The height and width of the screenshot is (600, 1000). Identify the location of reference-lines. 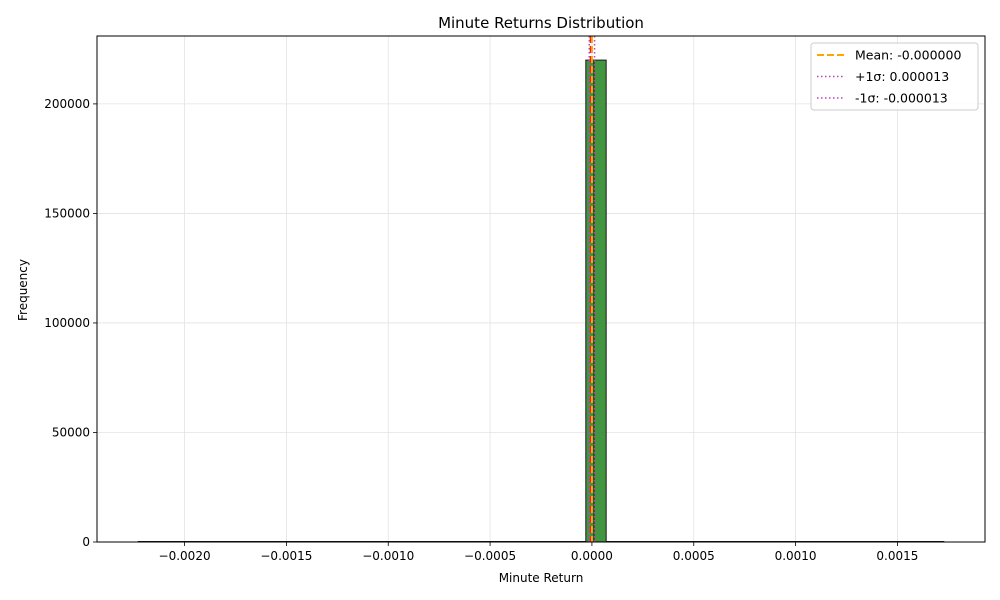
(592, 289).